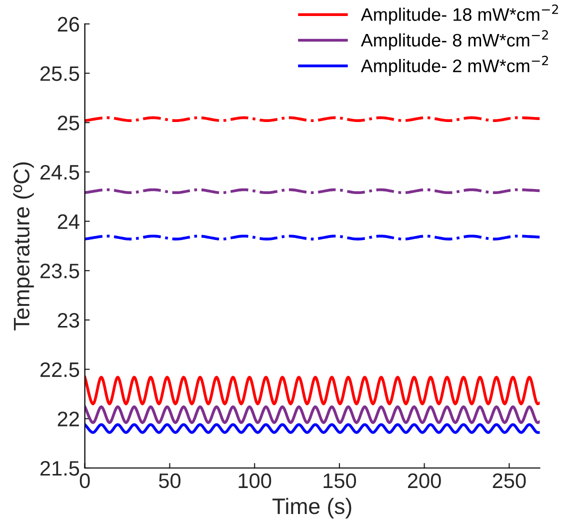  What do you see at coordinates (60, 468) in the screenshot?
I see `y-tick-label: 21.5` at bounding box center [60, 468].